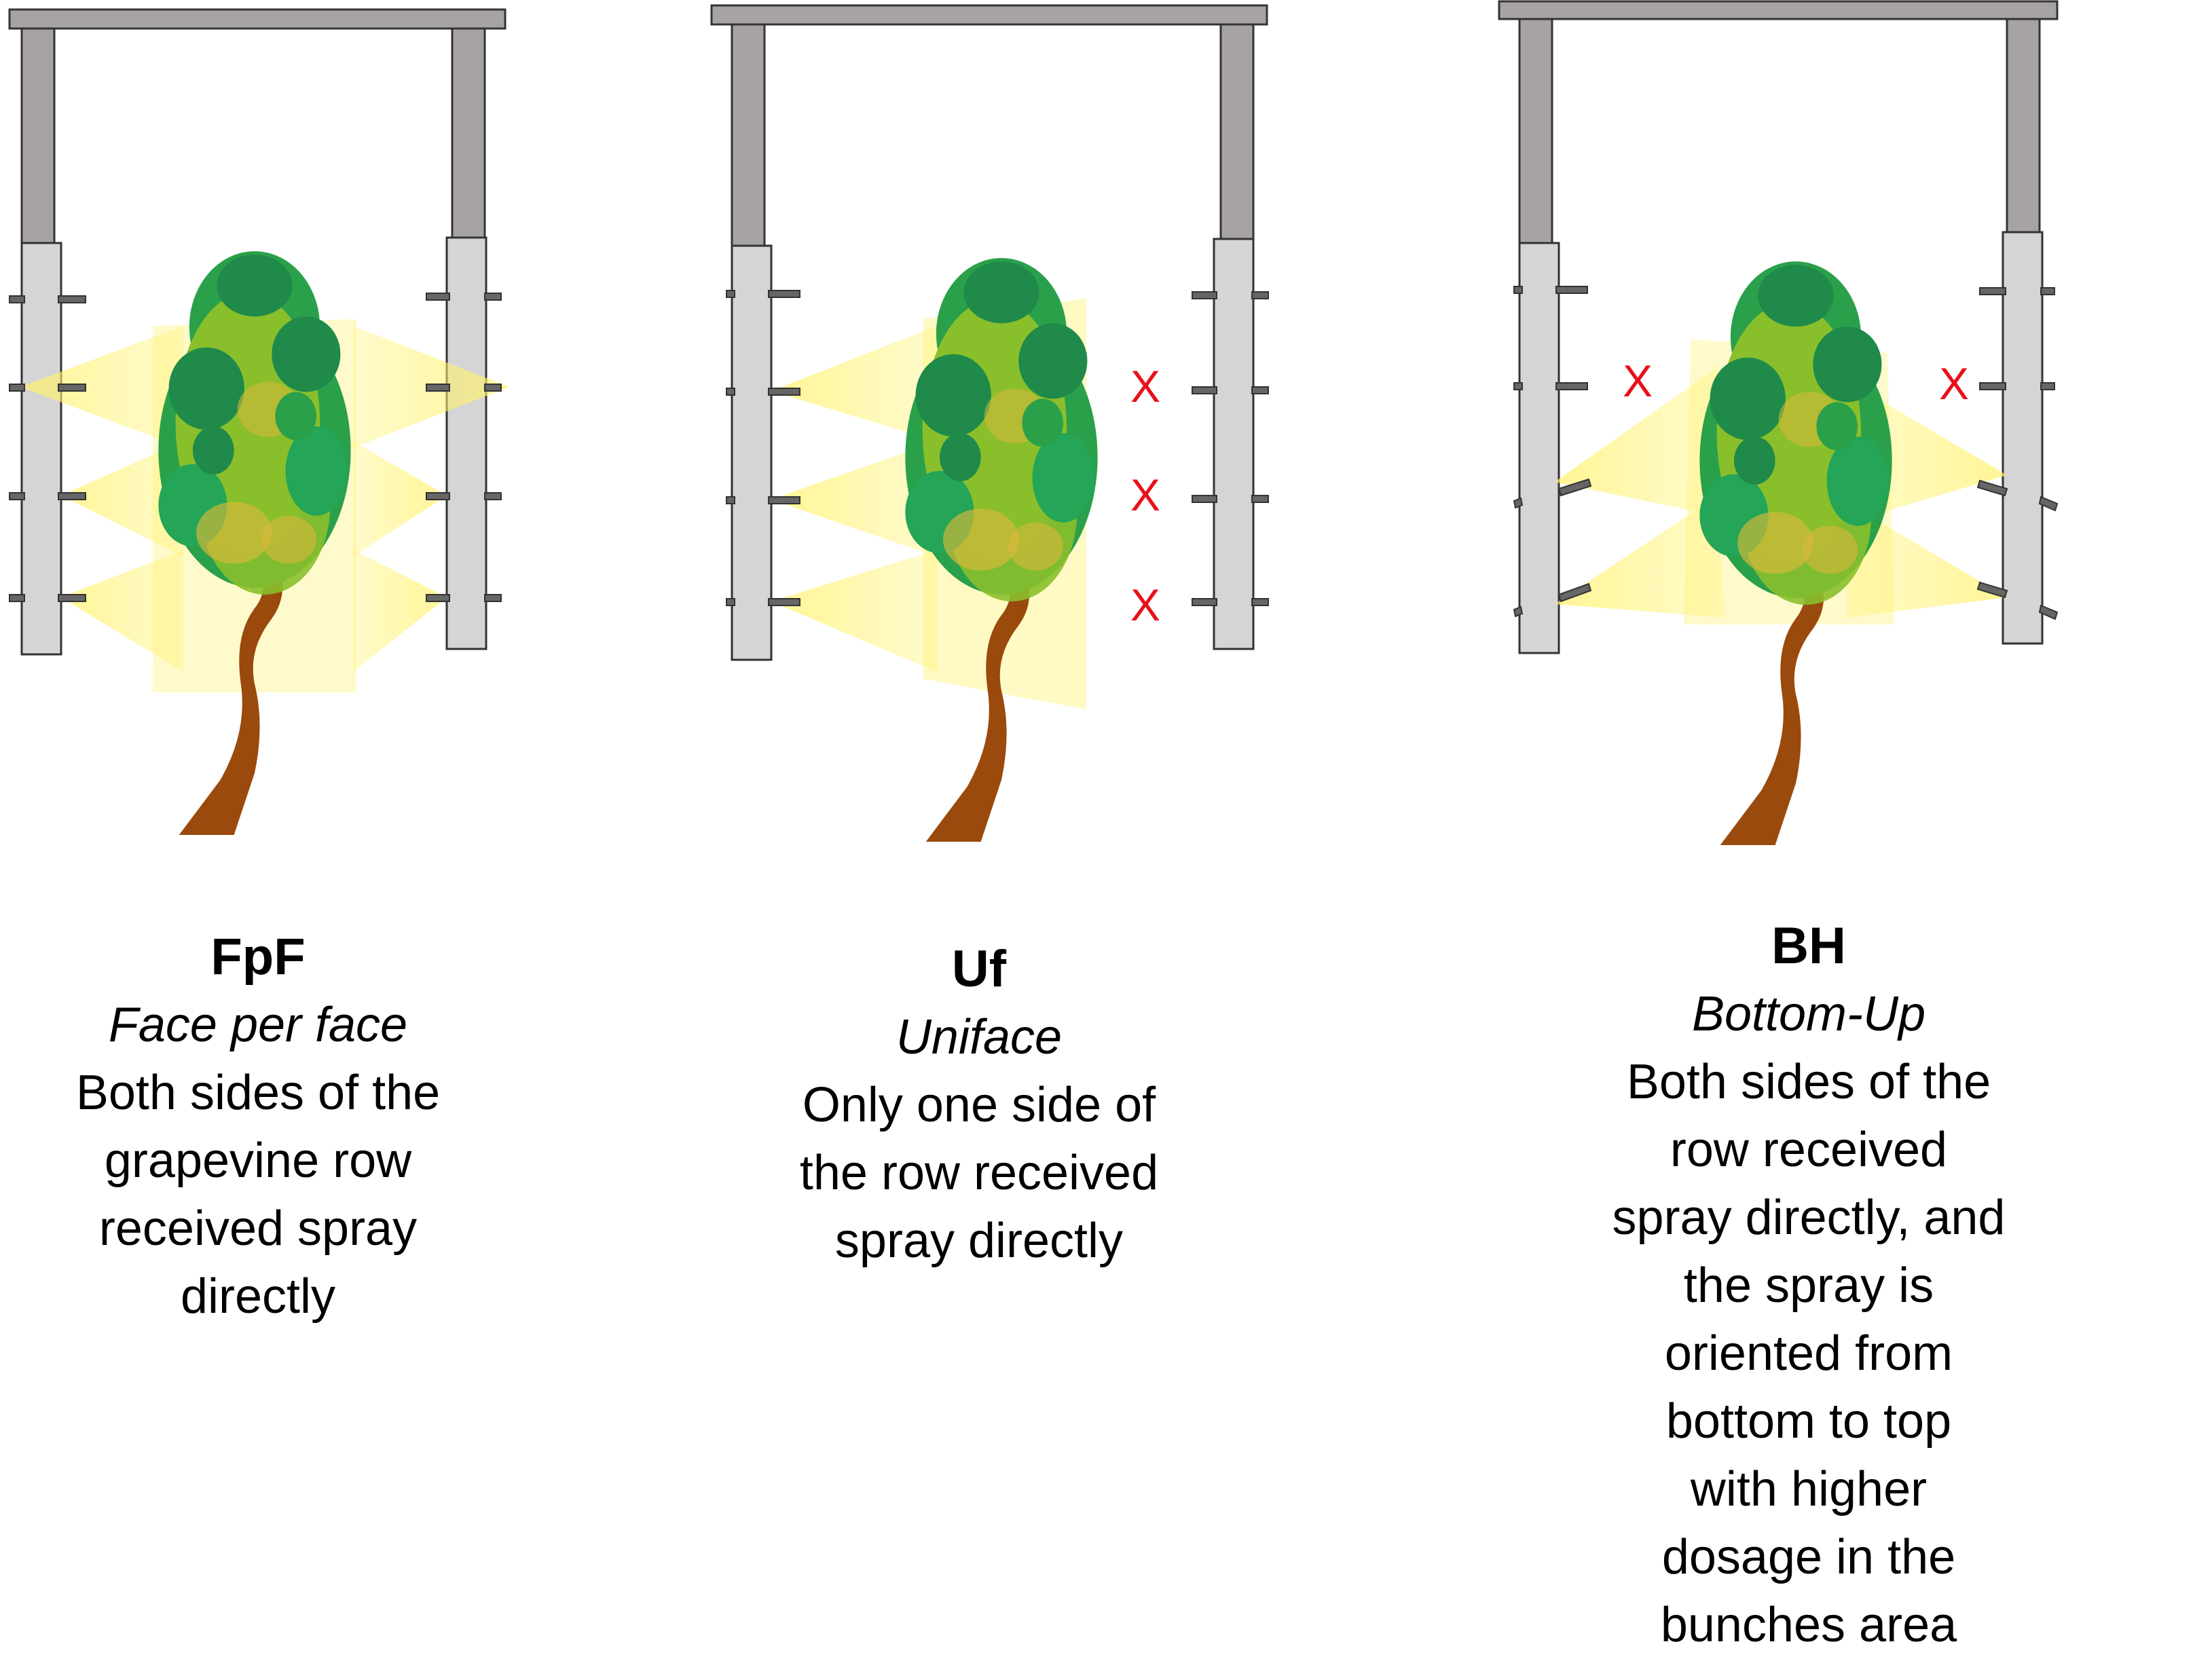 The height and width of the screenshot is (1659, 2212). Describe the element at coordinates (1145, 386) in the screenshot. I see `x-mark-uf-1: X` at that location.